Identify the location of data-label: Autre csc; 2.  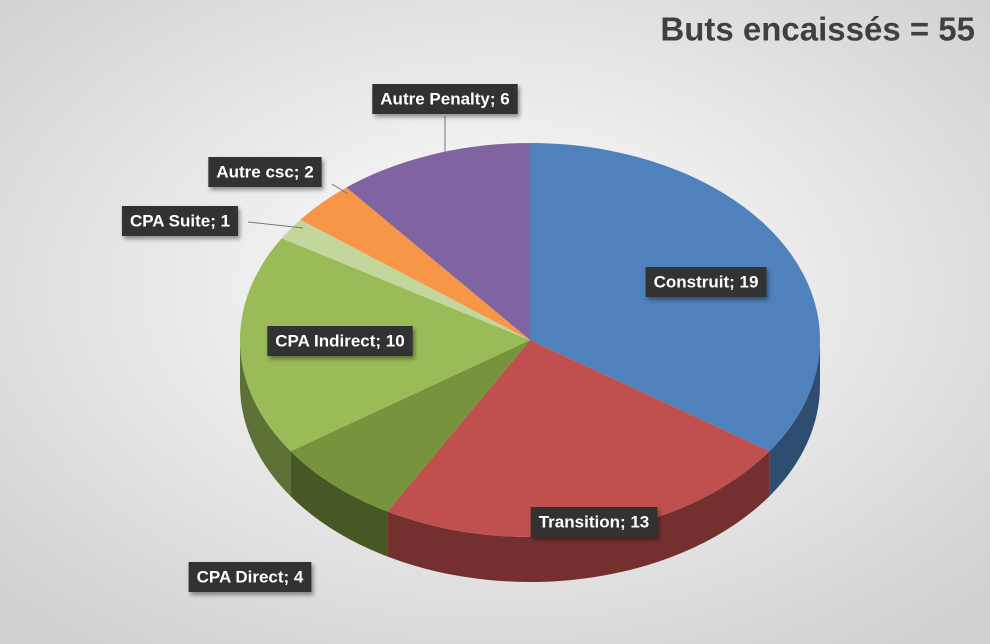
(265, 172).